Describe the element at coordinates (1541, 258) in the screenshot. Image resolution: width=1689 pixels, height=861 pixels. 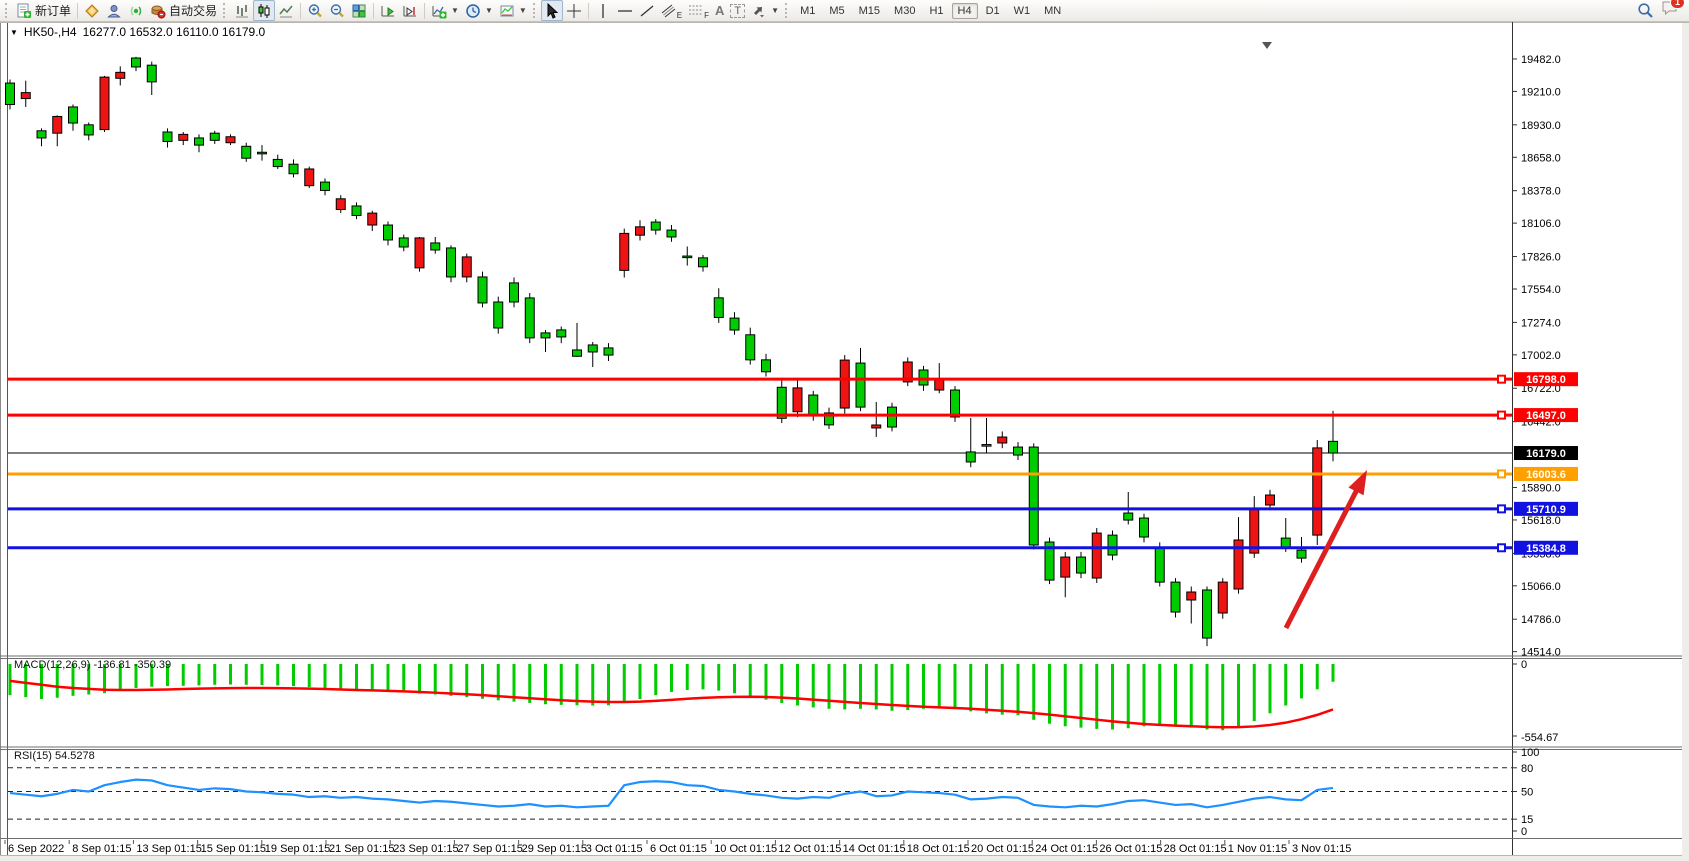
I see `svg-text: 17826.0` at that location.